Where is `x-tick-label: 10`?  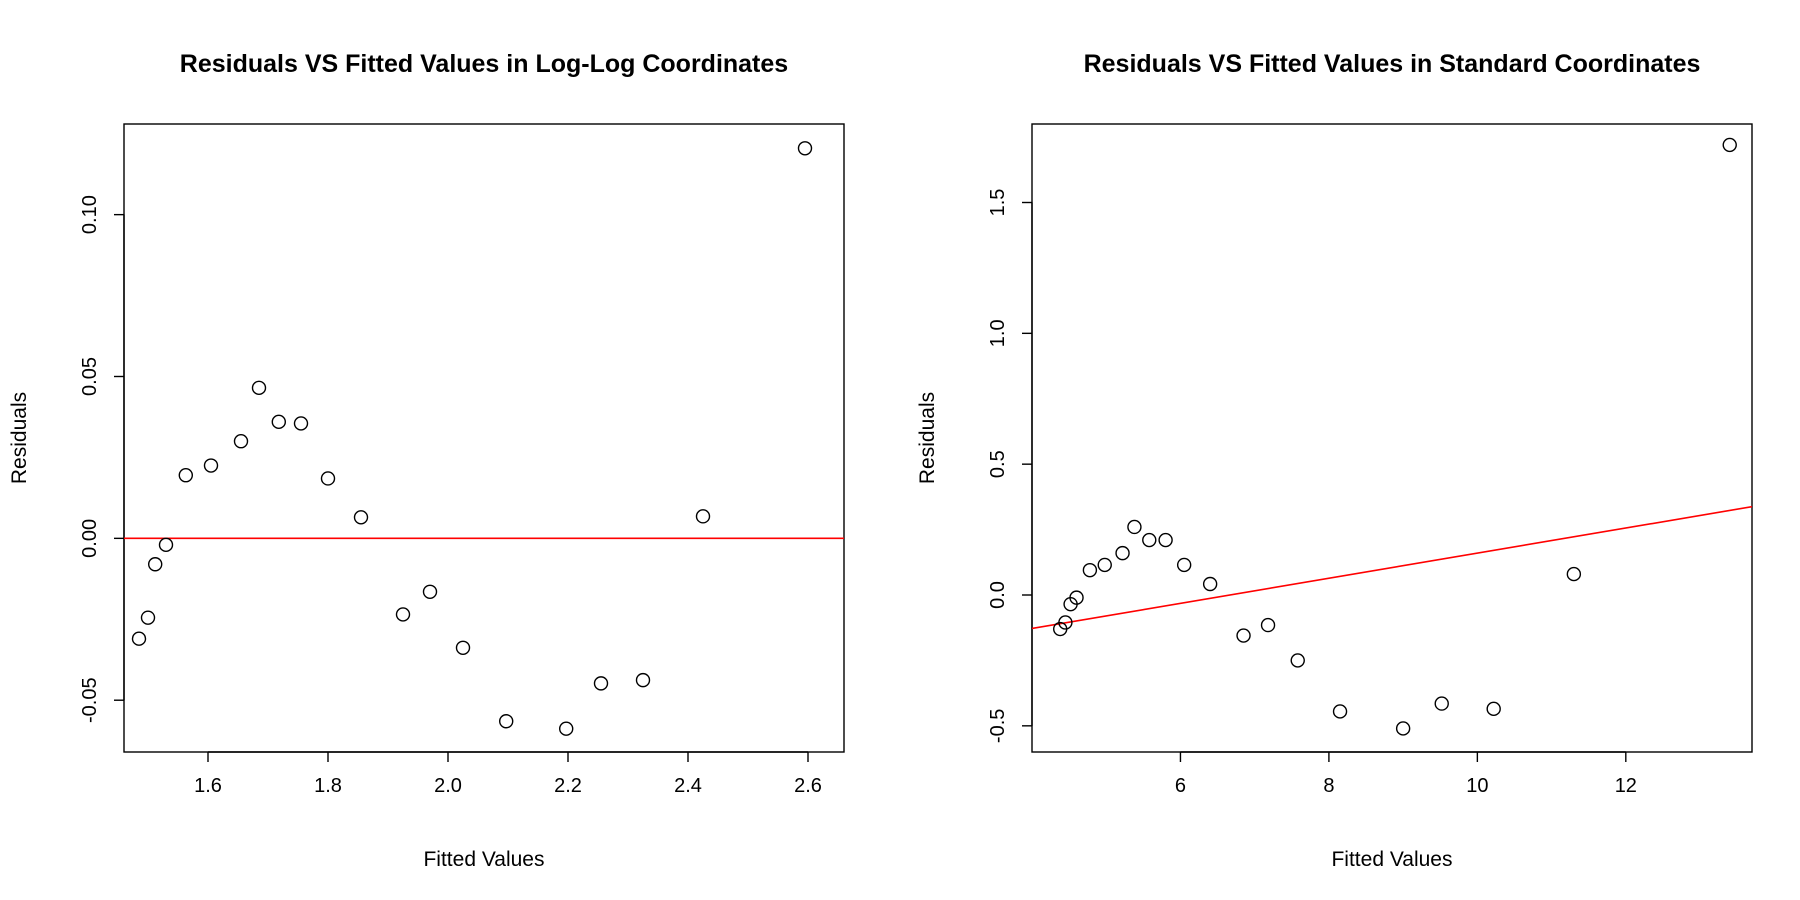 x-tick-label: 10 is located at coordinates (1477, 786).